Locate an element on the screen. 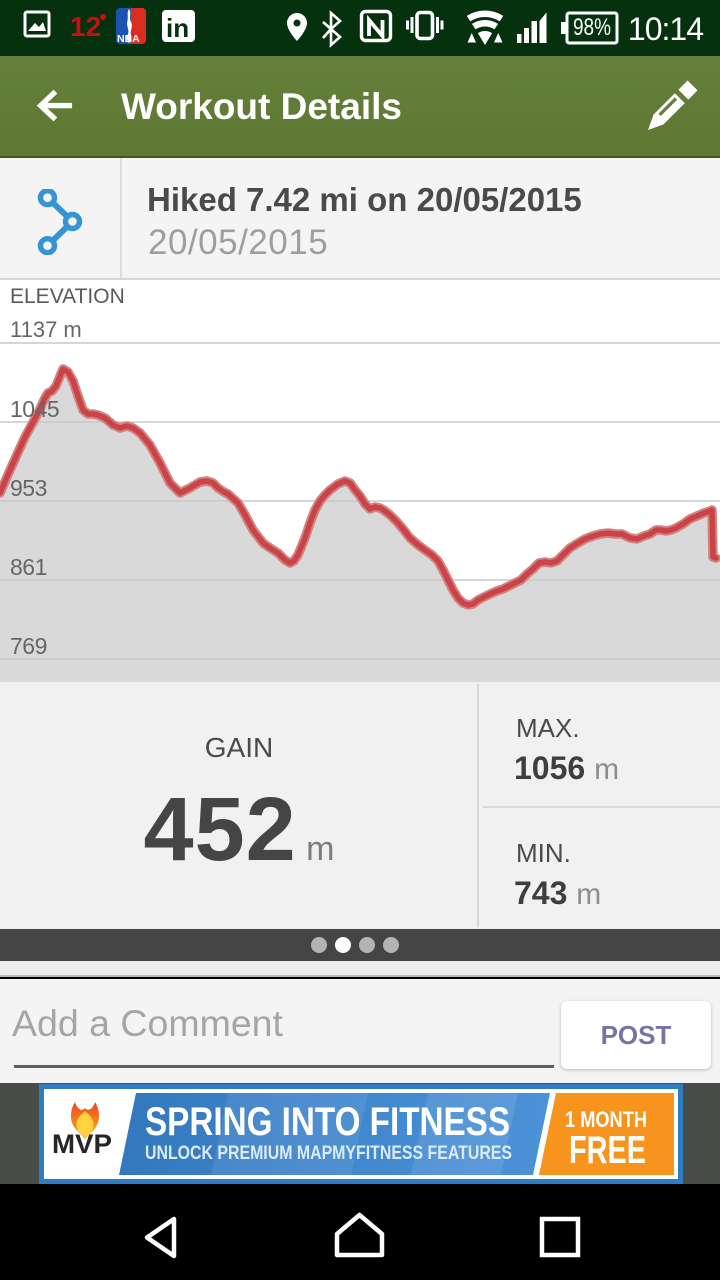 The height and width of the screenshot is (1280, 720). svg-text: 1 MONTH is located at coordinates (606, 1119).